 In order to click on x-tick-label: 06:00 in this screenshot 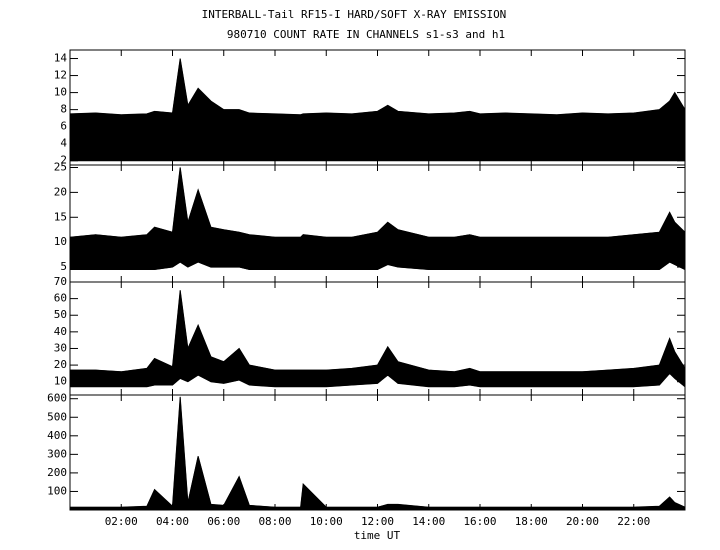, I will do `click(223, 521)`.